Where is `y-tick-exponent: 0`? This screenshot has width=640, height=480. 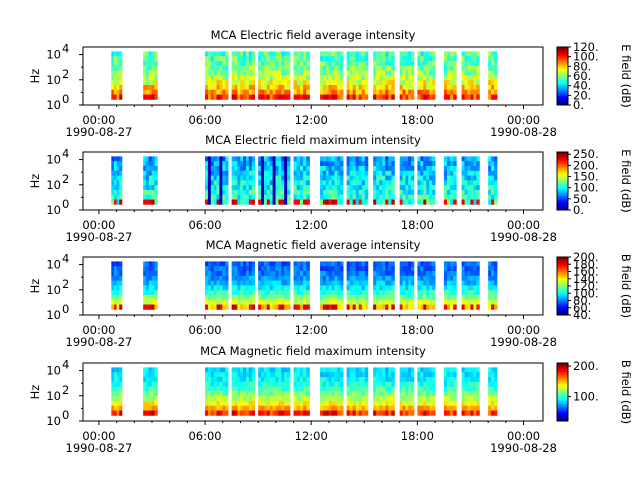
y-tick-exponent: 0 is located at coordinates (65, 204).